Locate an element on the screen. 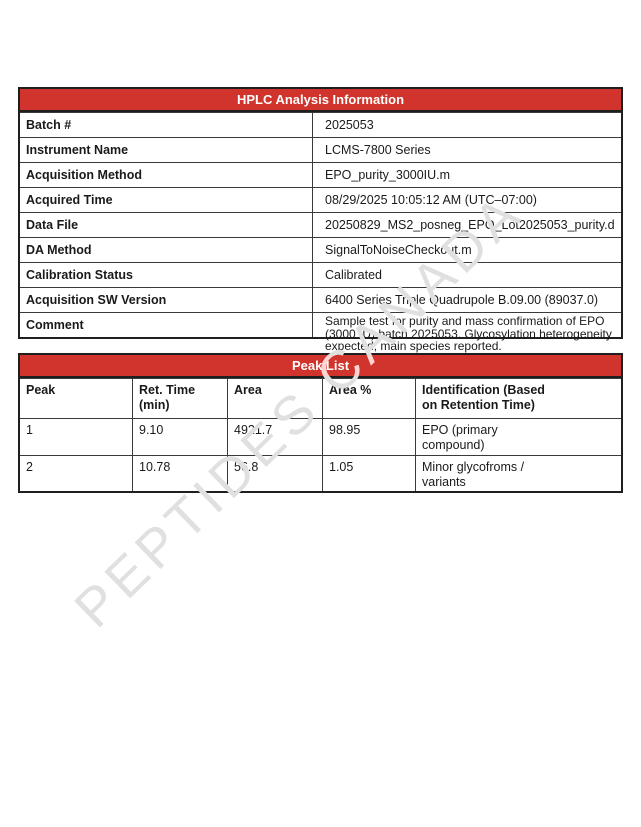 This screenshot has width=641, height=827. instrument-name-label: Instrument Name is located at coordinates (166, 150).